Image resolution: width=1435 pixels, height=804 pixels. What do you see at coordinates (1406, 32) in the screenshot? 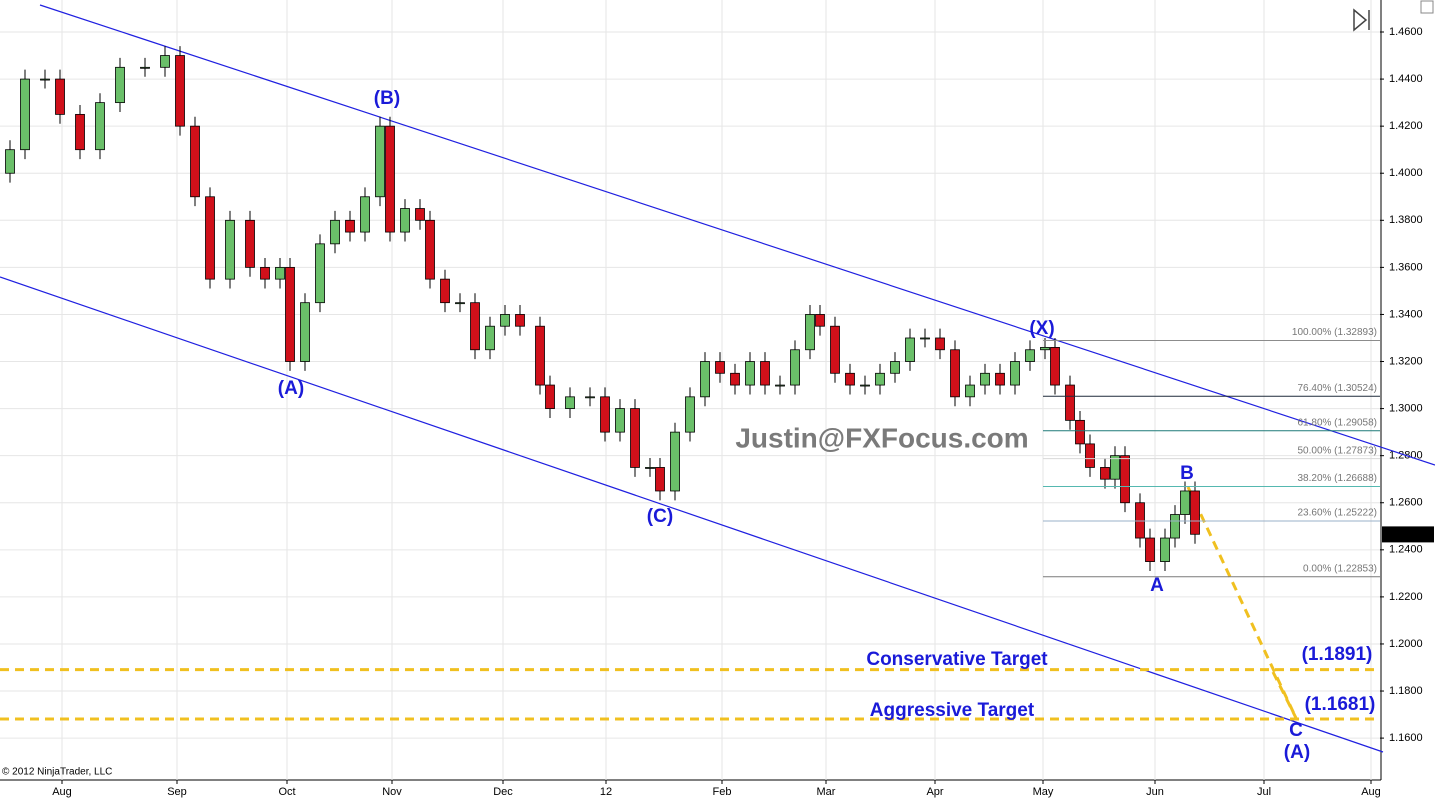
I see `y-tick-label: 1.4600` at bounding box center [1406, 32].